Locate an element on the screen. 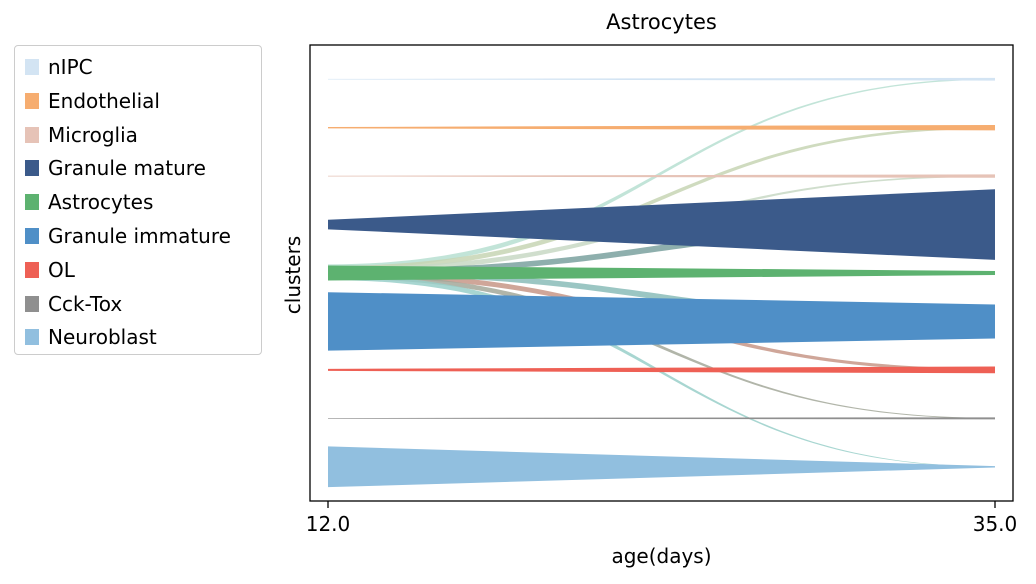 This screenshot has width=1036, height=584. legend-label: Granule immature is located at coordinates (139, 236).